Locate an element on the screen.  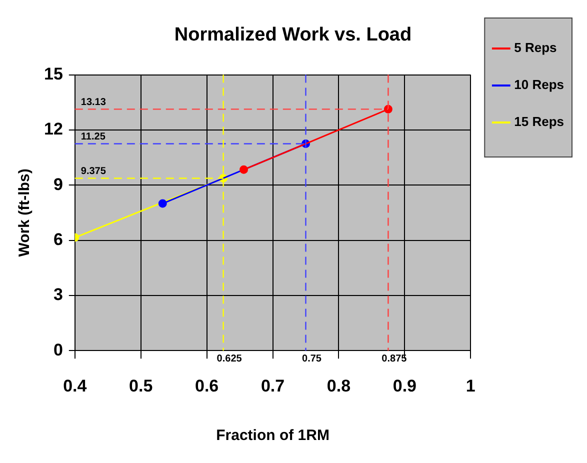
chart-title: Normalized Work vs. Load is located at coordinates (293, 35).